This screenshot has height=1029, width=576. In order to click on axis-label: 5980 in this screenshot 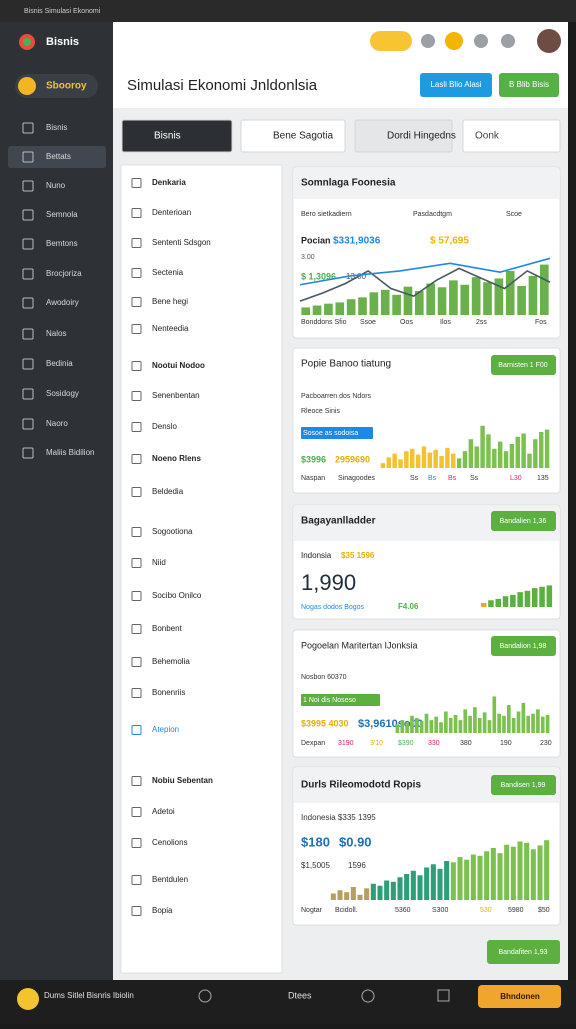, I will do `click(516, 910)`.